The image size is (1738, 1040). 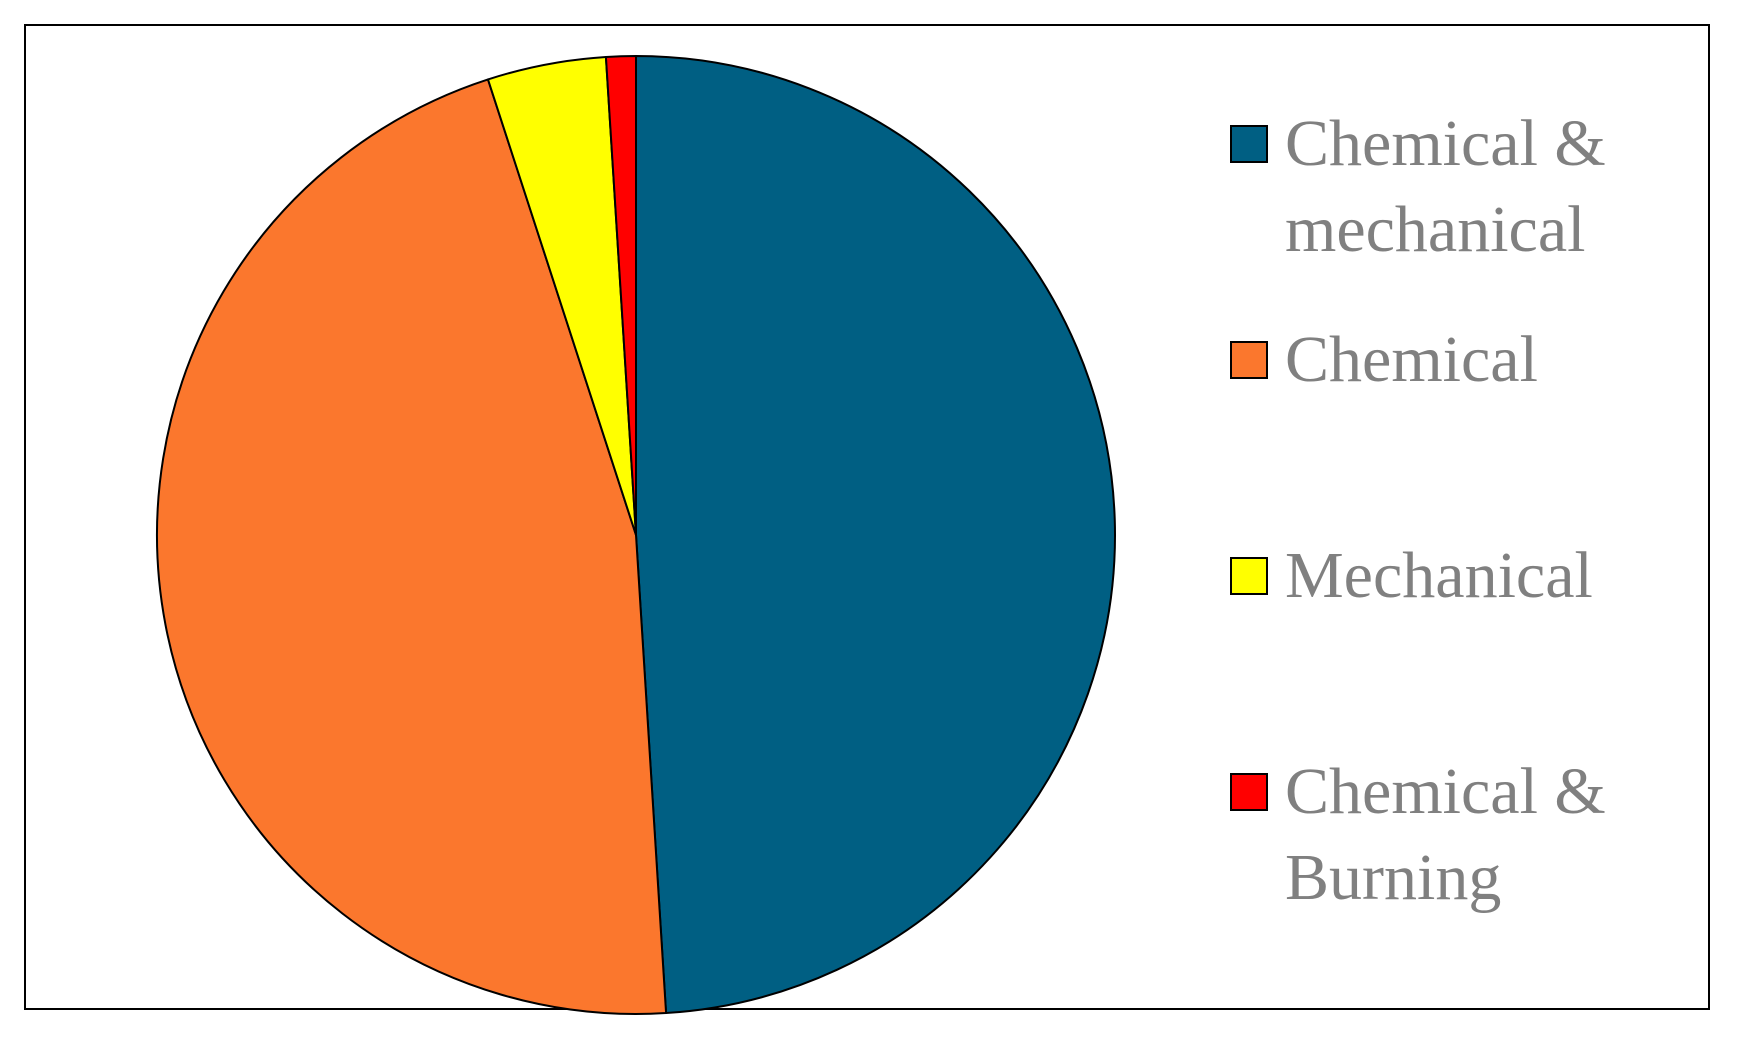 I want to click on legend-label: Chemical, so click(x=1411, y=359).